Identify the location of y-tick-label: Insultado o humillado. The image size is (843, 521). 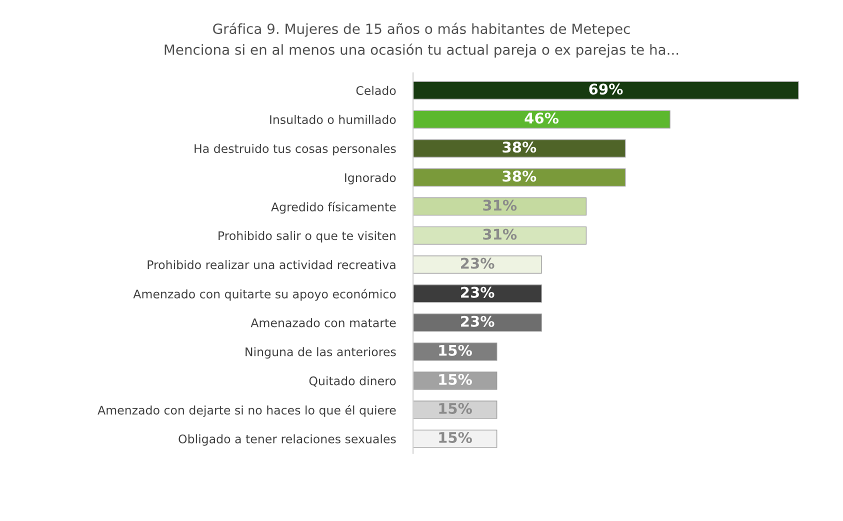
(333, 119).